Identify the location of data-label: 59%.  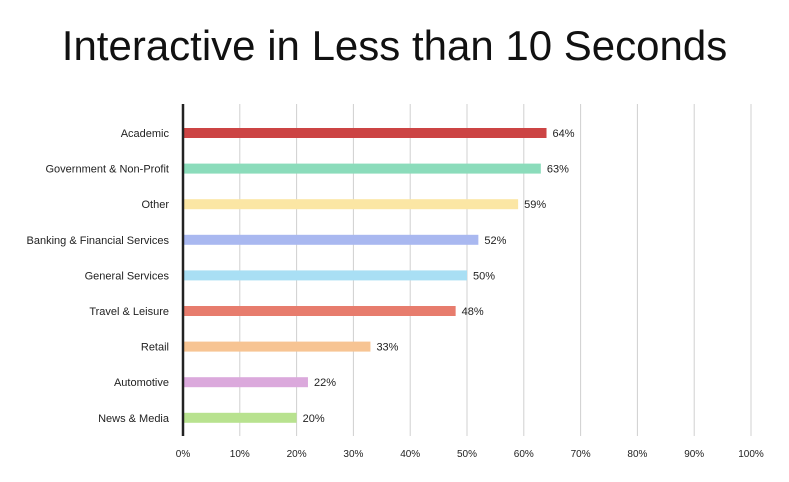
(535, 205).